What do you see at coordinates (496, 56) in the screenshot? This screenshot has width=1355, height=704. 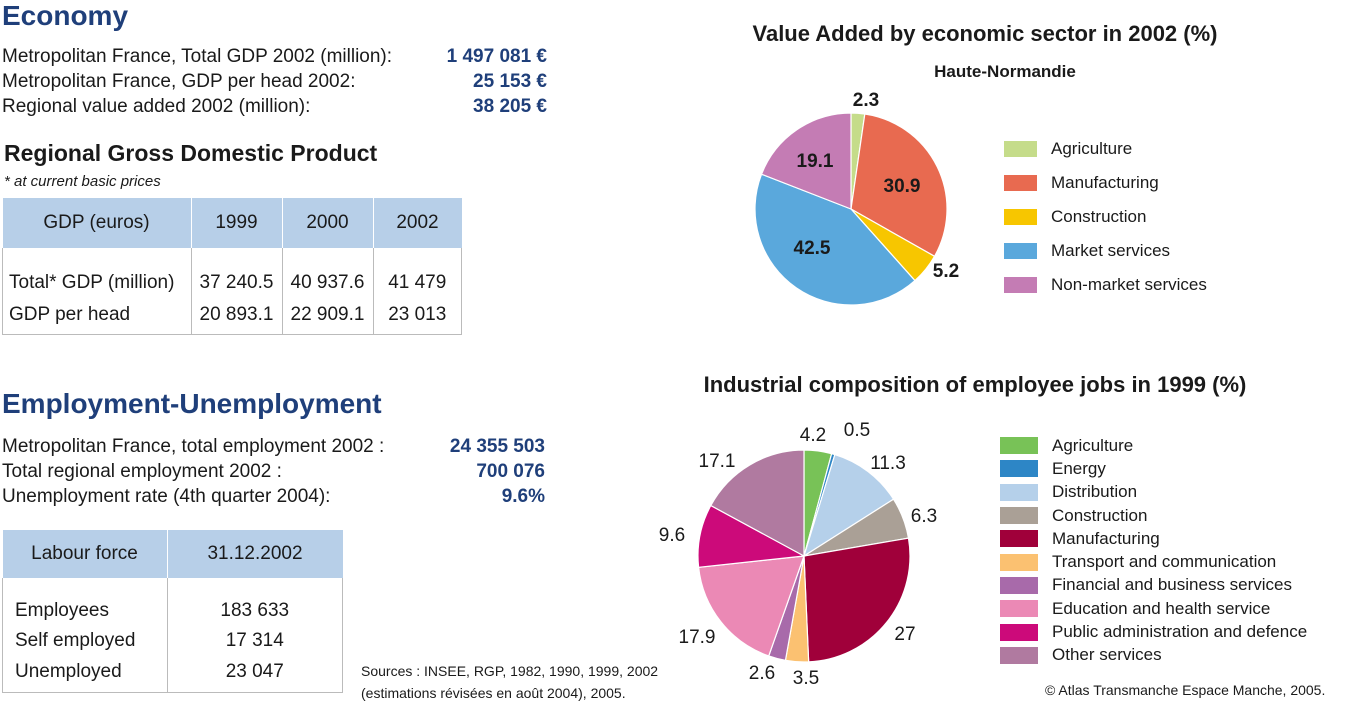 I see `stat-value: 1 497 081 €` at bounding box center [496, 56].